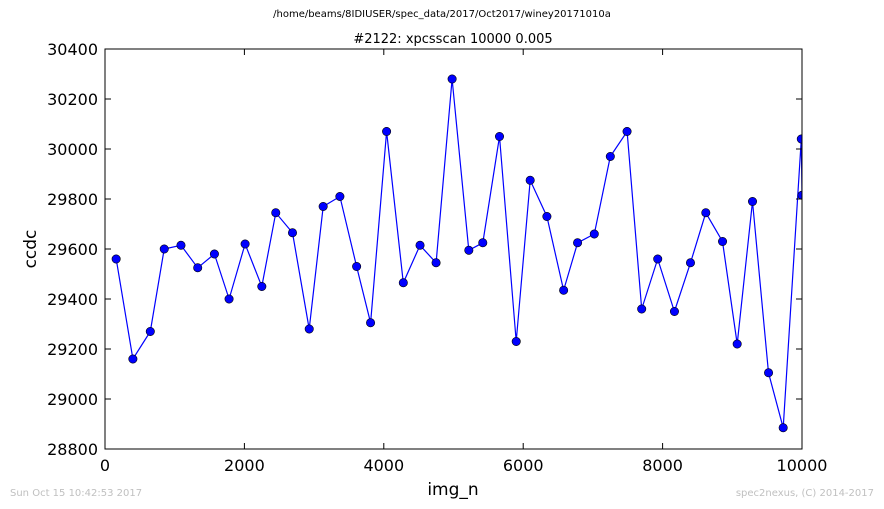 The image size is (884, 509). I want to click on x-tick-label: 4000, so click(383, 465).